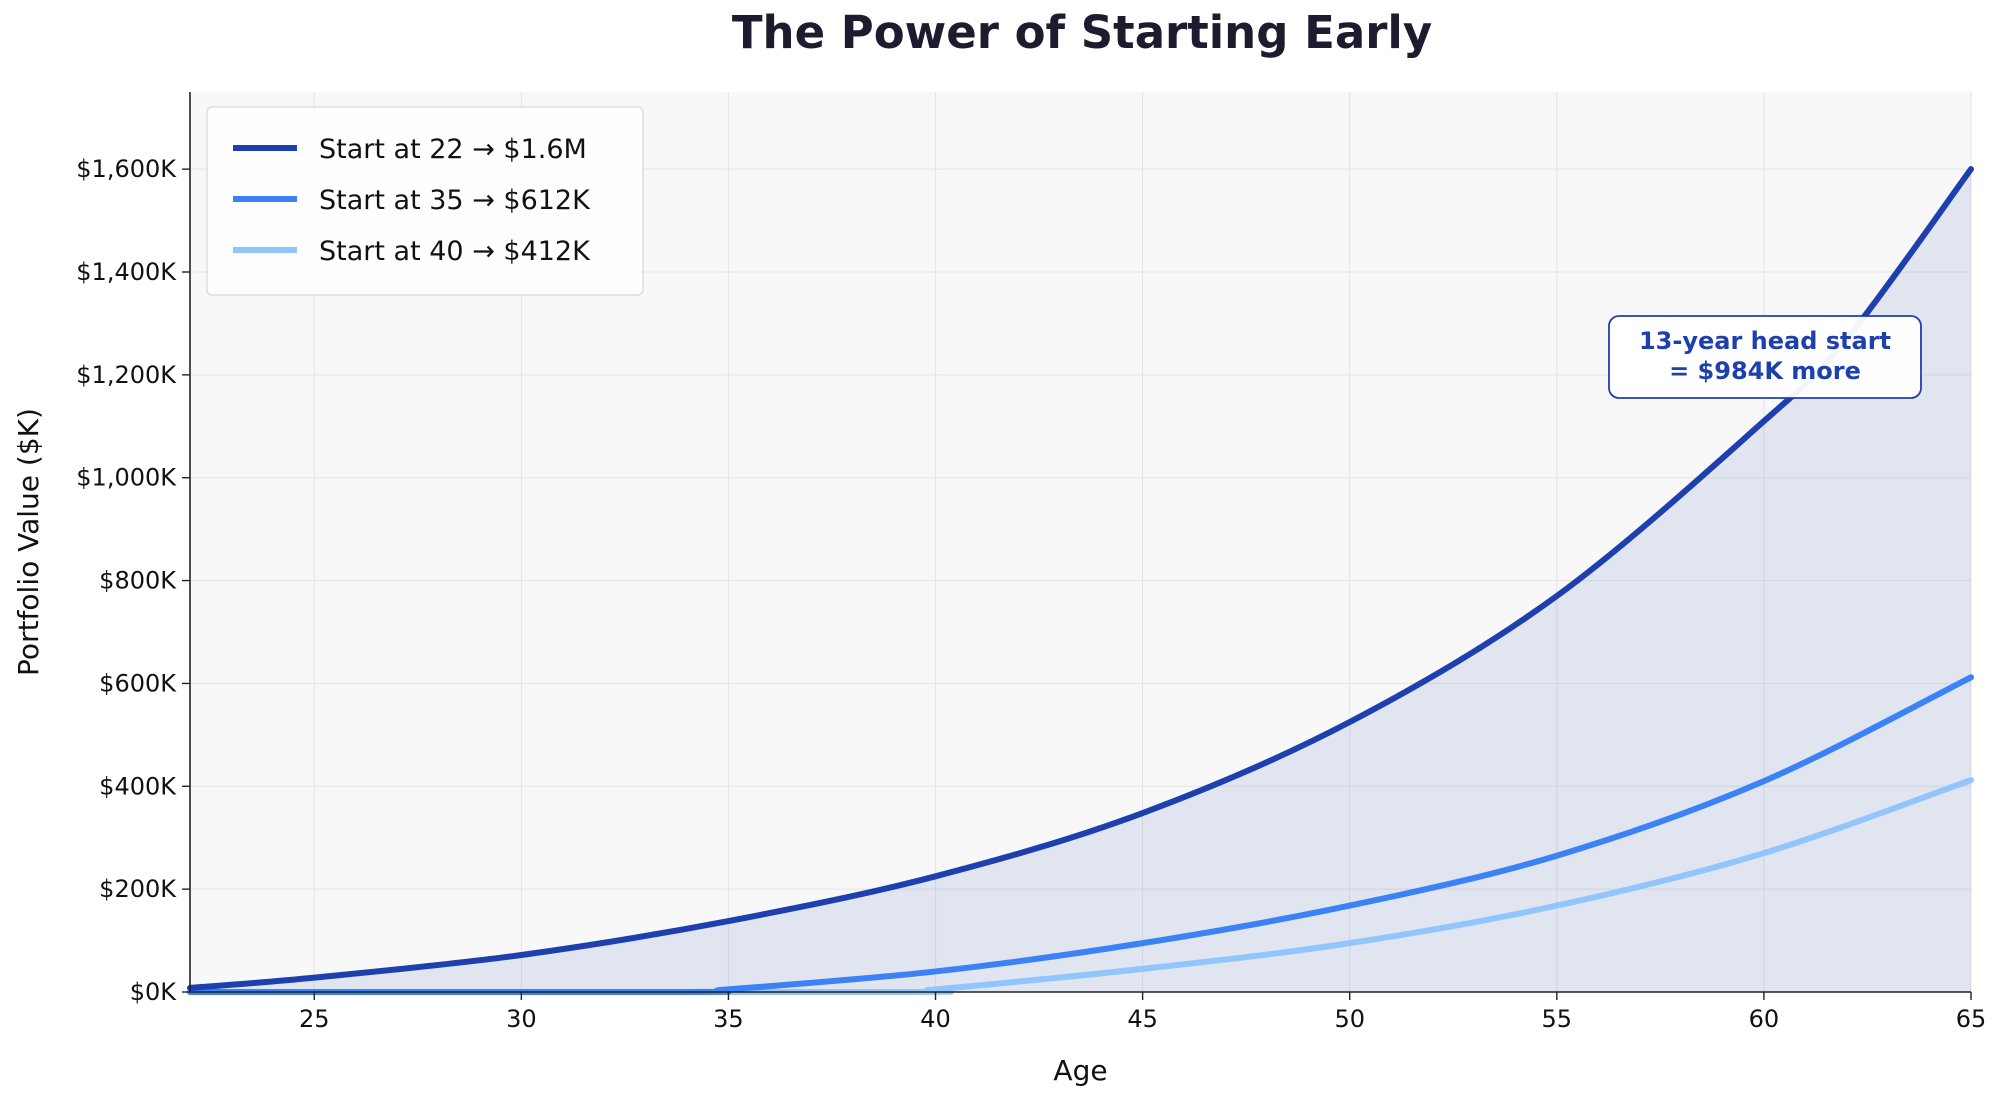 Image resolution: width=1994 pixels, height=1094 pixels. I want to click on x-tick-label: 60, so click(1764, 1019).